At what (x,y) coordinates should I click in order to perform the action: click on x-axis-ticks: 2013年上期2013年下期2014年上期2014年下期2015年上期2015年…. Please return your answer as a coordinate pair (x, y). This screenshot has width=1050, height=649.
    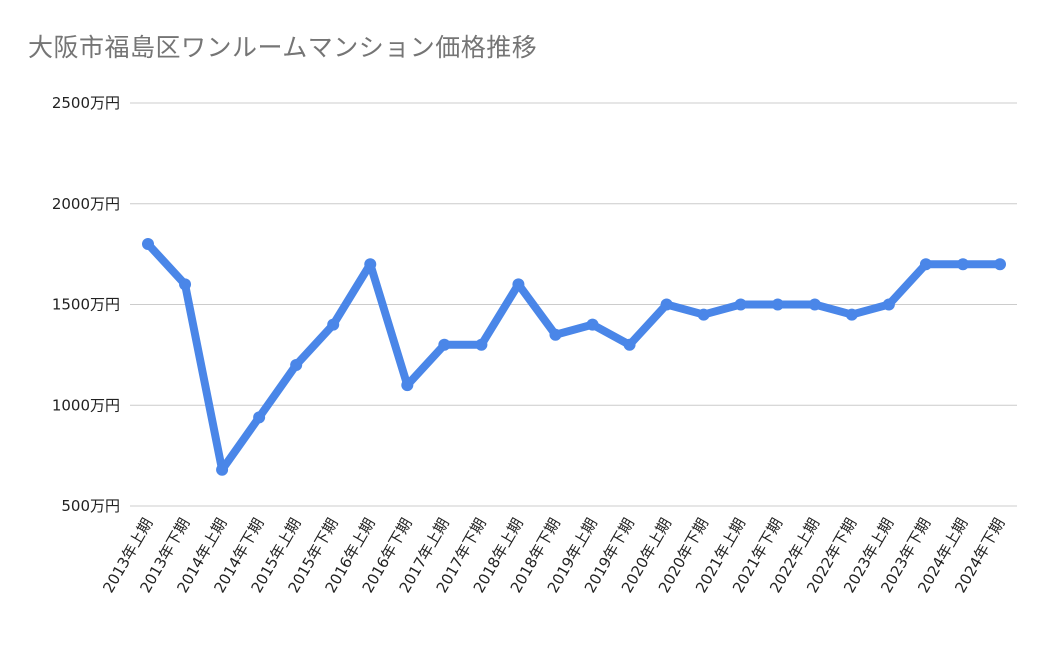
    Looking at the image, I should click on (553, 555).